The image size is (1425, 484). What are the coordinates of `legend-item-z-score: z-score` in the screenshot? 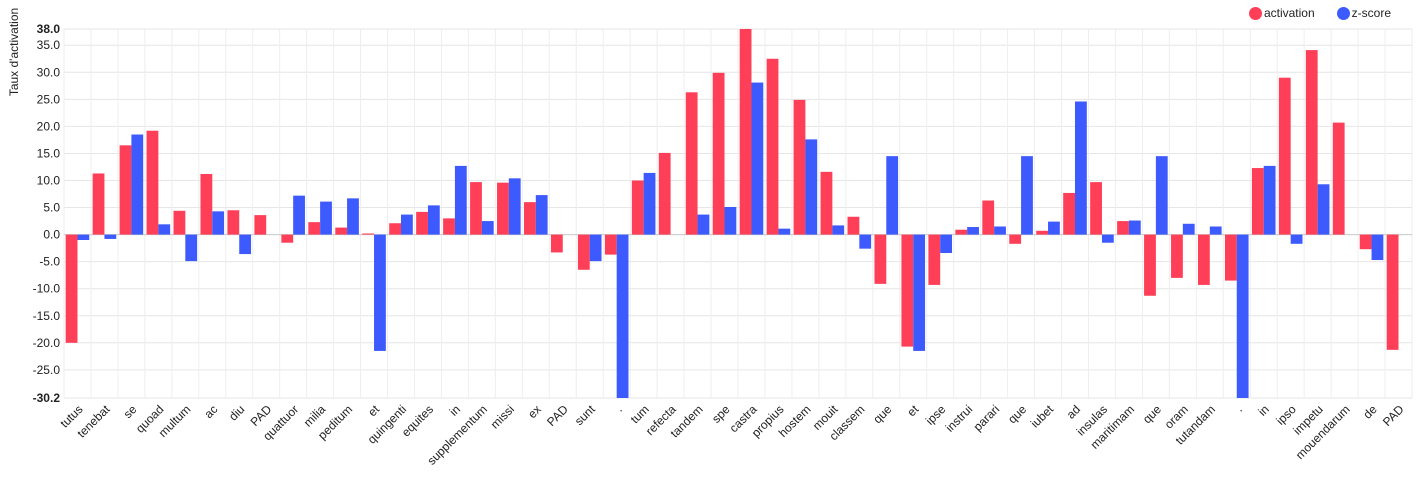 It's located at (1363, 13).